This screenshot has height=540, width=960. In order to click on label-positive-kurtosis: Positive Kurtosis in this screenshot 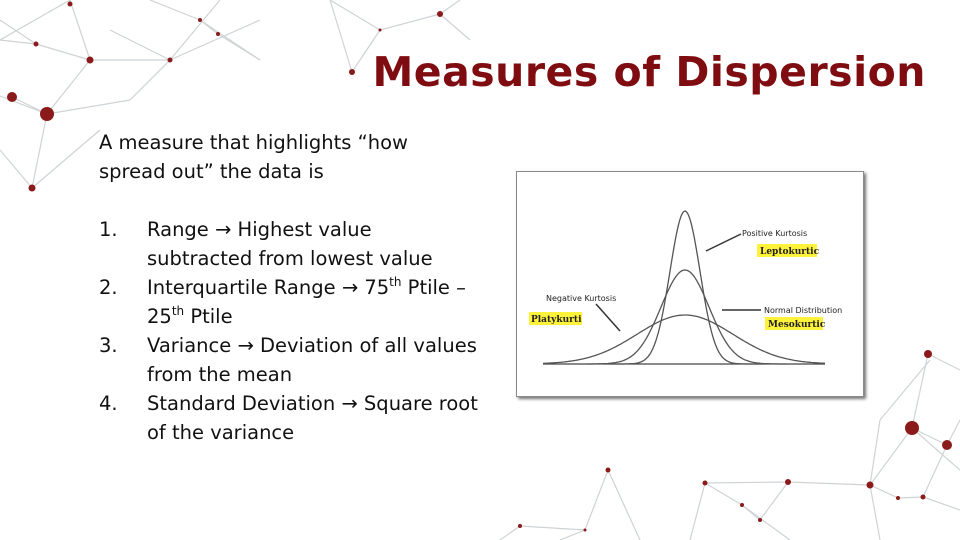, I will do `click(774, 233)`.